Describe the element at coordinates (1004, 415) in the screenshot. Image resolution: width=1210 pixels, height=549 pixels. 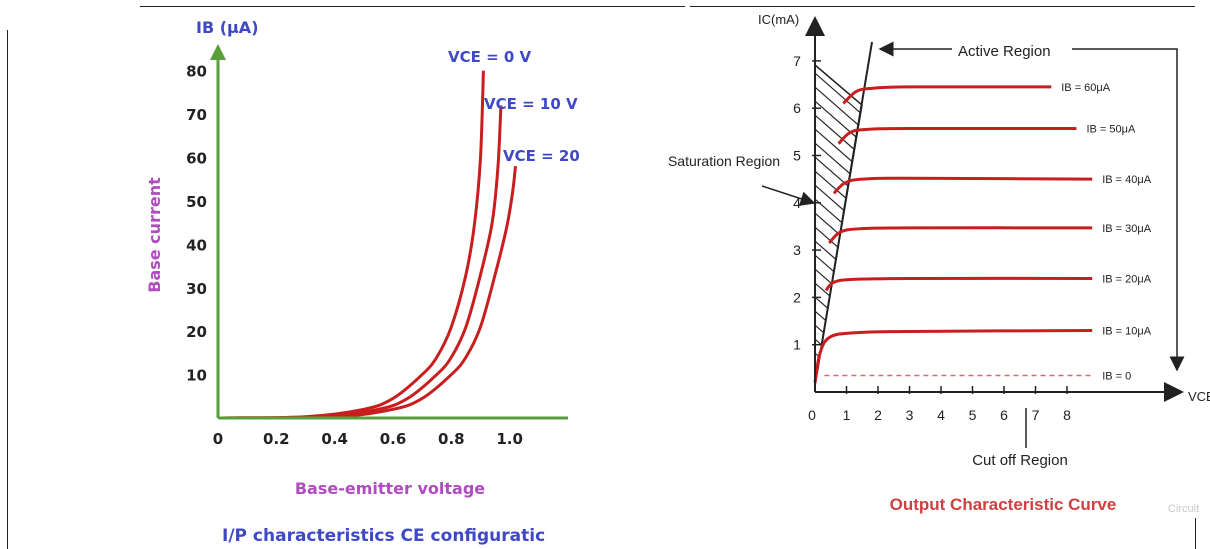
I see `x-tick-label-right: 6` at that location.